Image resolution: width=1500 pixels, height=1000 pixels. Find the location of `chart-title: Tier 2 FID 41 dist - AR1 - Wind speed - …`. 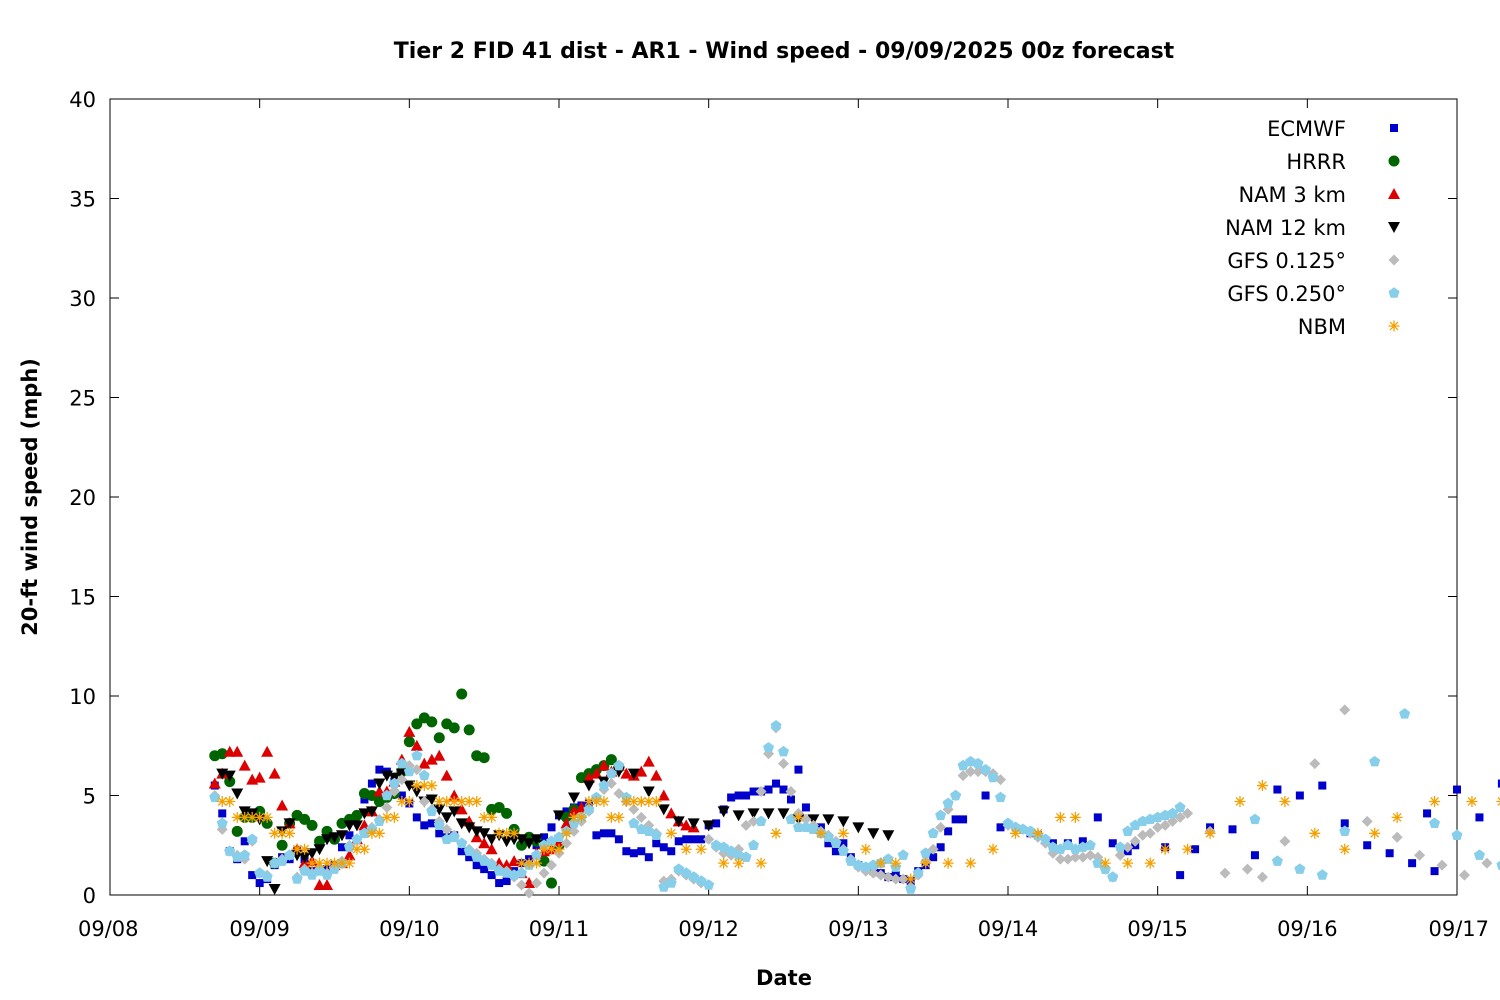

chart-title: Tier 2 FID 41 dist - AR1 - Wind speed - … is located at coordinates (784, 51).